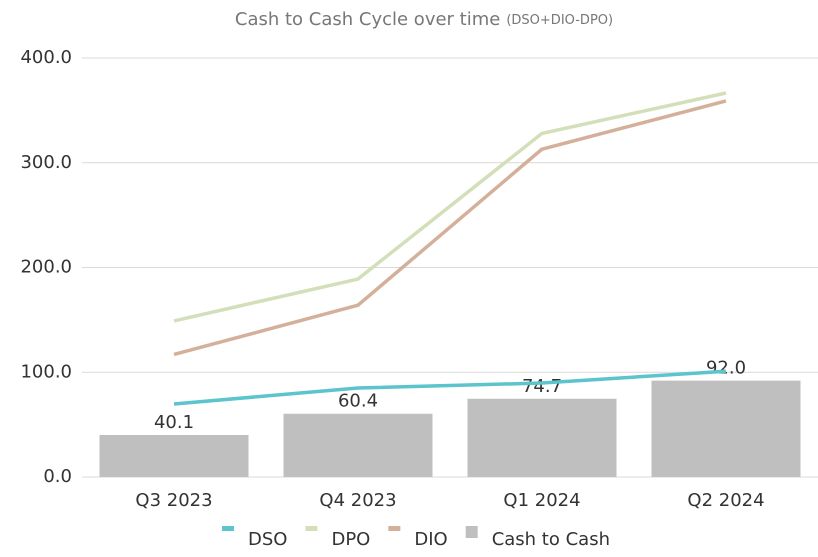  What do you see at coordinates (173, 500) in the screenshot?
I see `x-tick-label: Q3 2023` at bounding box center [173, 500].